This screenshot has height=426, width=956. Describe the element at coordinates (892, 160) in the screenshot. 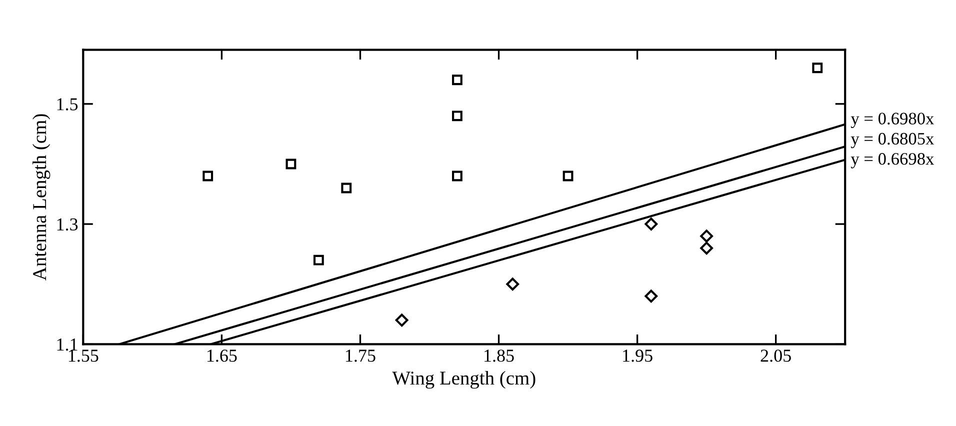

I see `series-label: y = 0.6698x` at that location.